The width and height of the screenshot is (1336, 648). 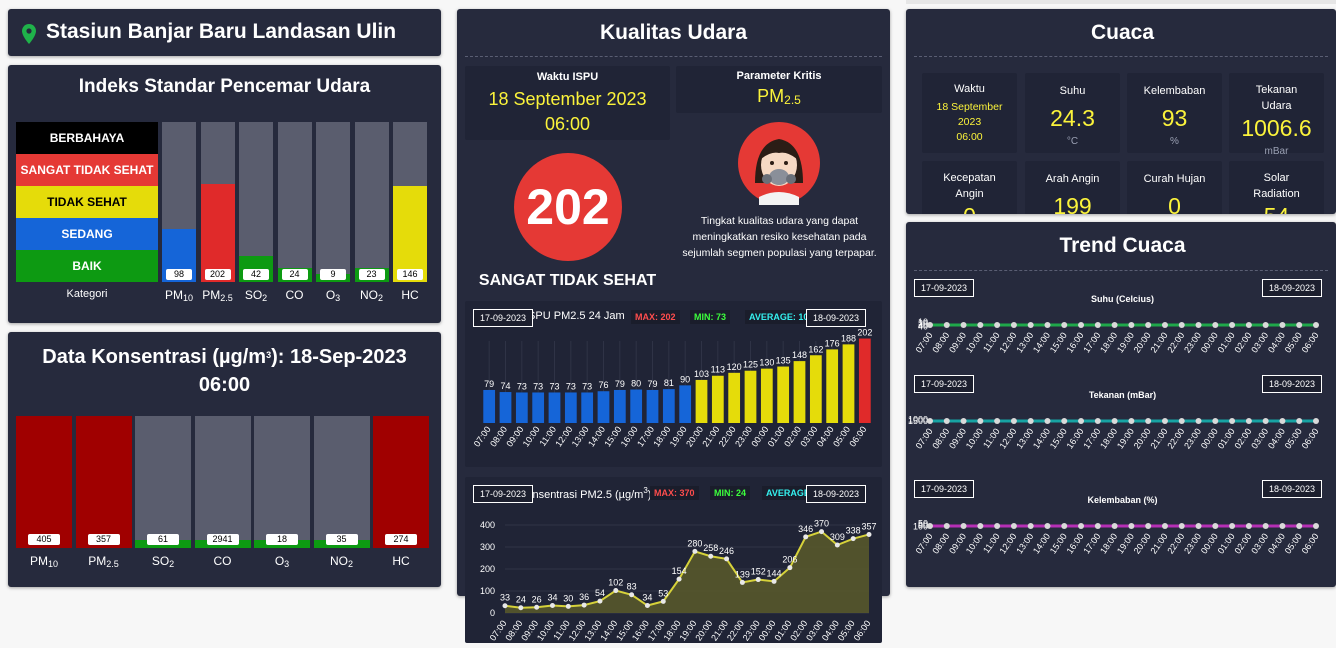 What do you see at coordinates (710, 317) in the screenshot?
I see `ispu-min-tag: MIN: 73` at bounding box center [710, 317].